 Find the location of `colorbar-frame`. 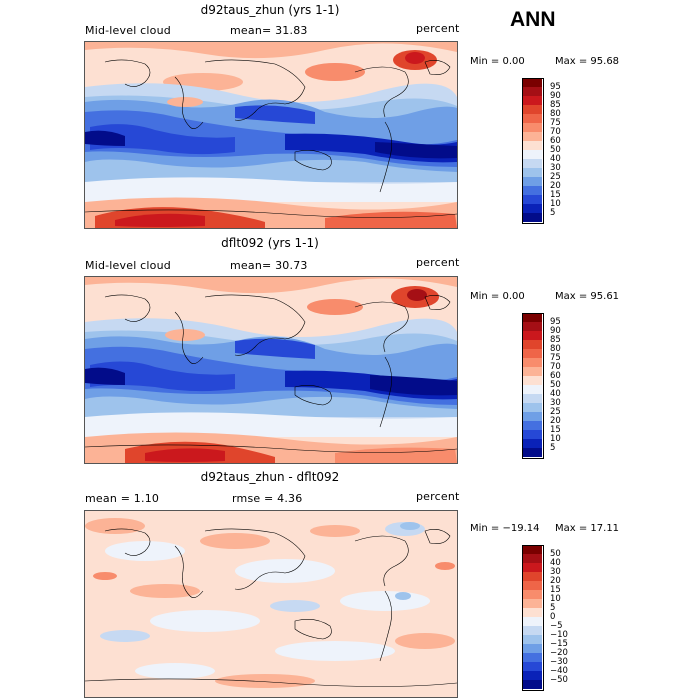

colorbar-frame is located at coordinates (533, 386).